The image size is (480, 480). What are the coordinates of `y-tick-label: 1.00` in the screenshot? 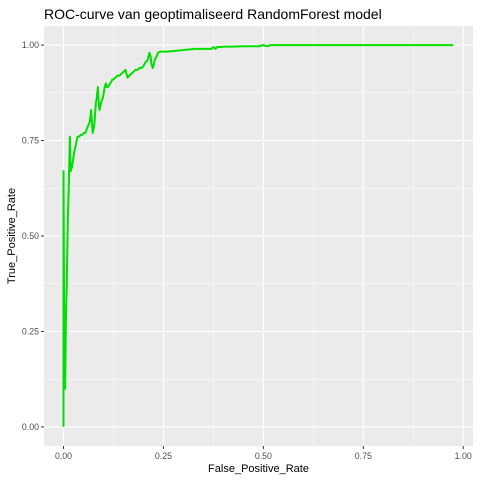 It's located at (30, 45).